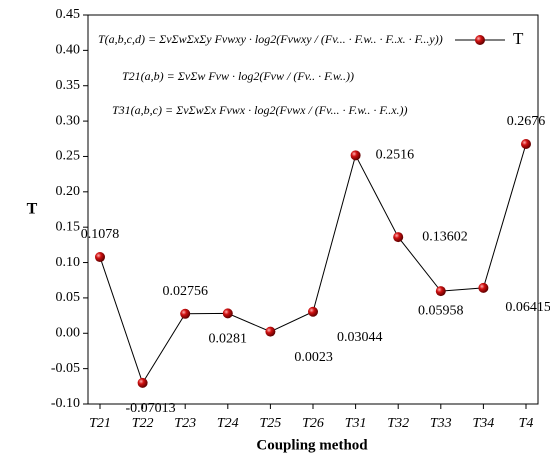 This screenshot has width=550, height=461. I want to click on y-tick-label: 0.35, so click(68, 85).